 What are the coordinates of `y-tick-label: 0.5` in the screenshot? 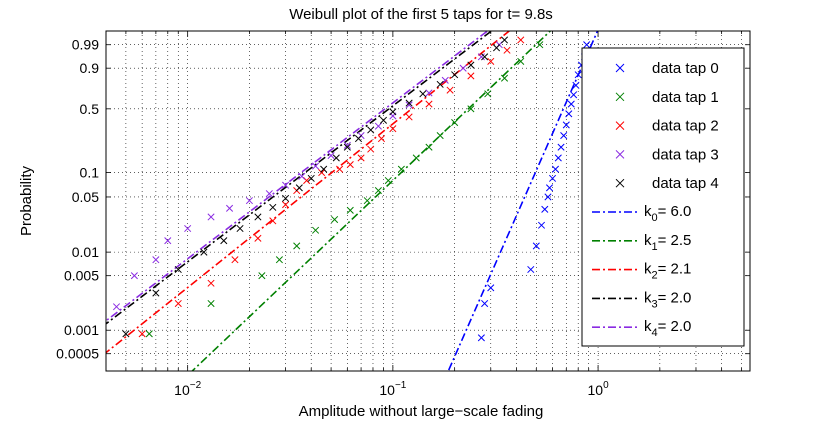 It's located at (90, 109).